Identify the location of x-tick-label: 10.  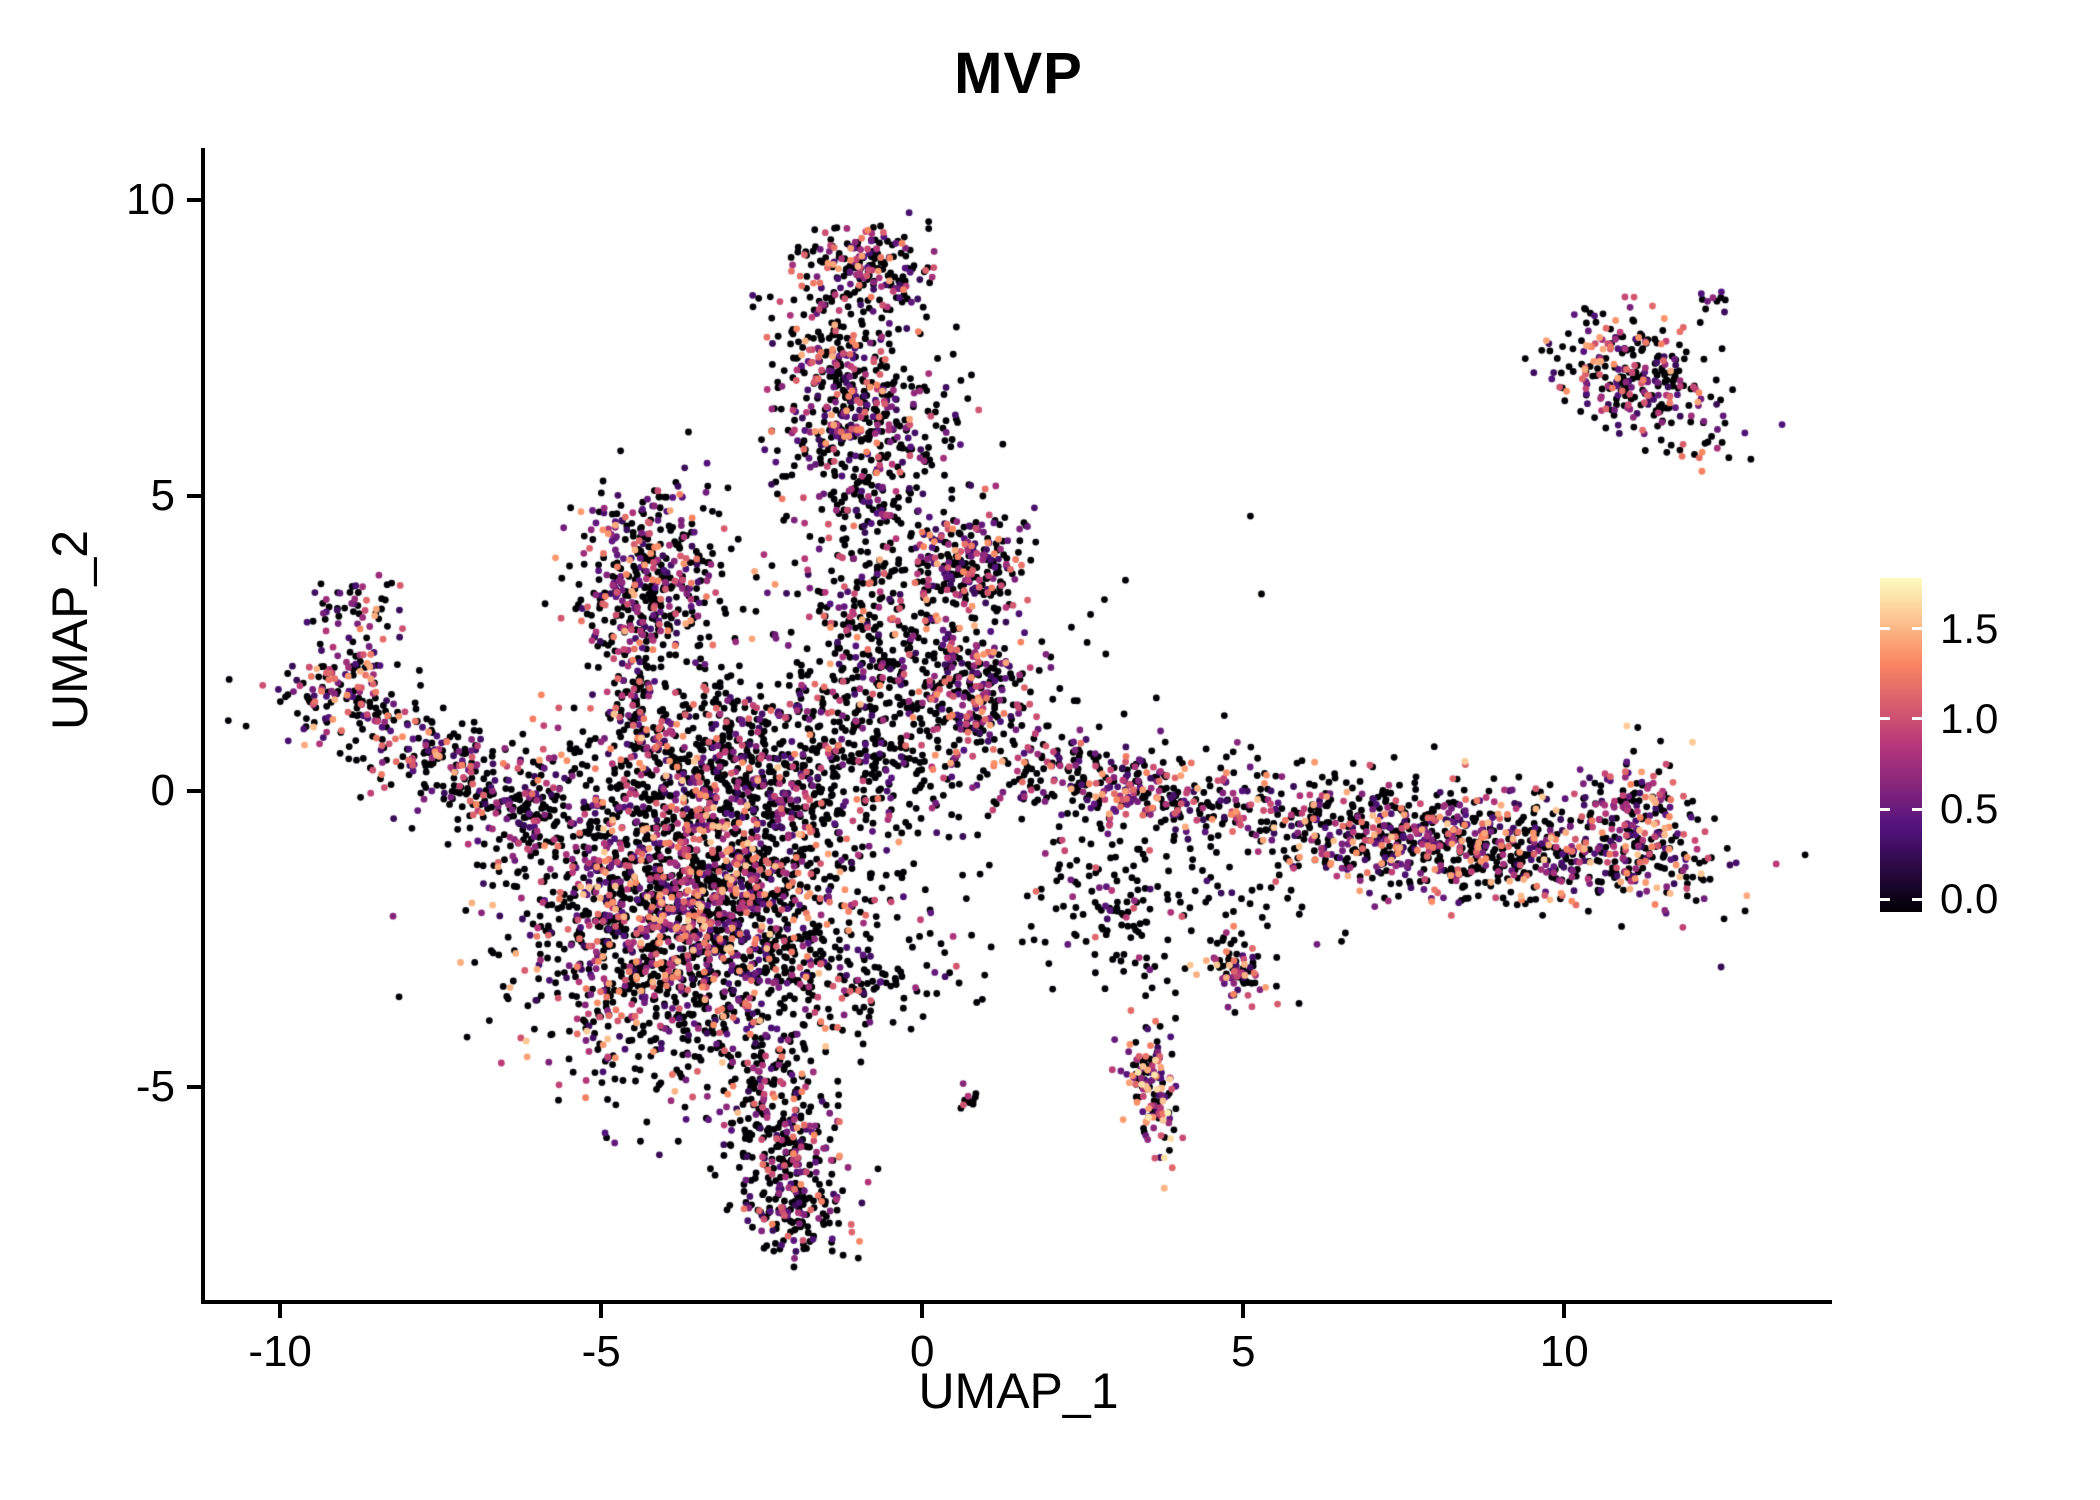
(1564, 1351).